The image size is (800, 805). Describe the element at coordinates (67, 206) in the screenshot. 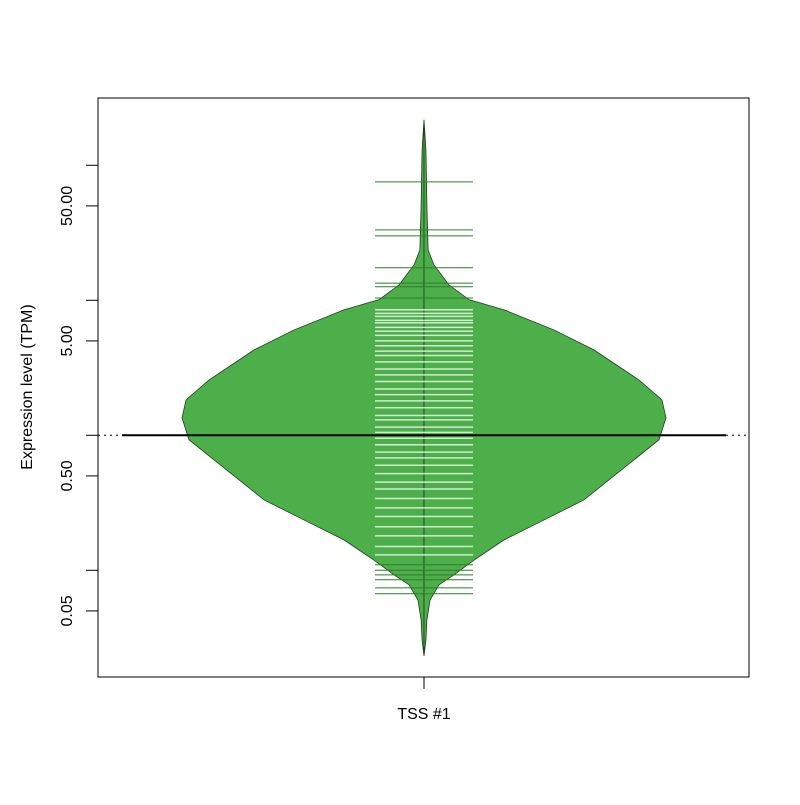

I see `y-tick-label: 50.00` at that location.